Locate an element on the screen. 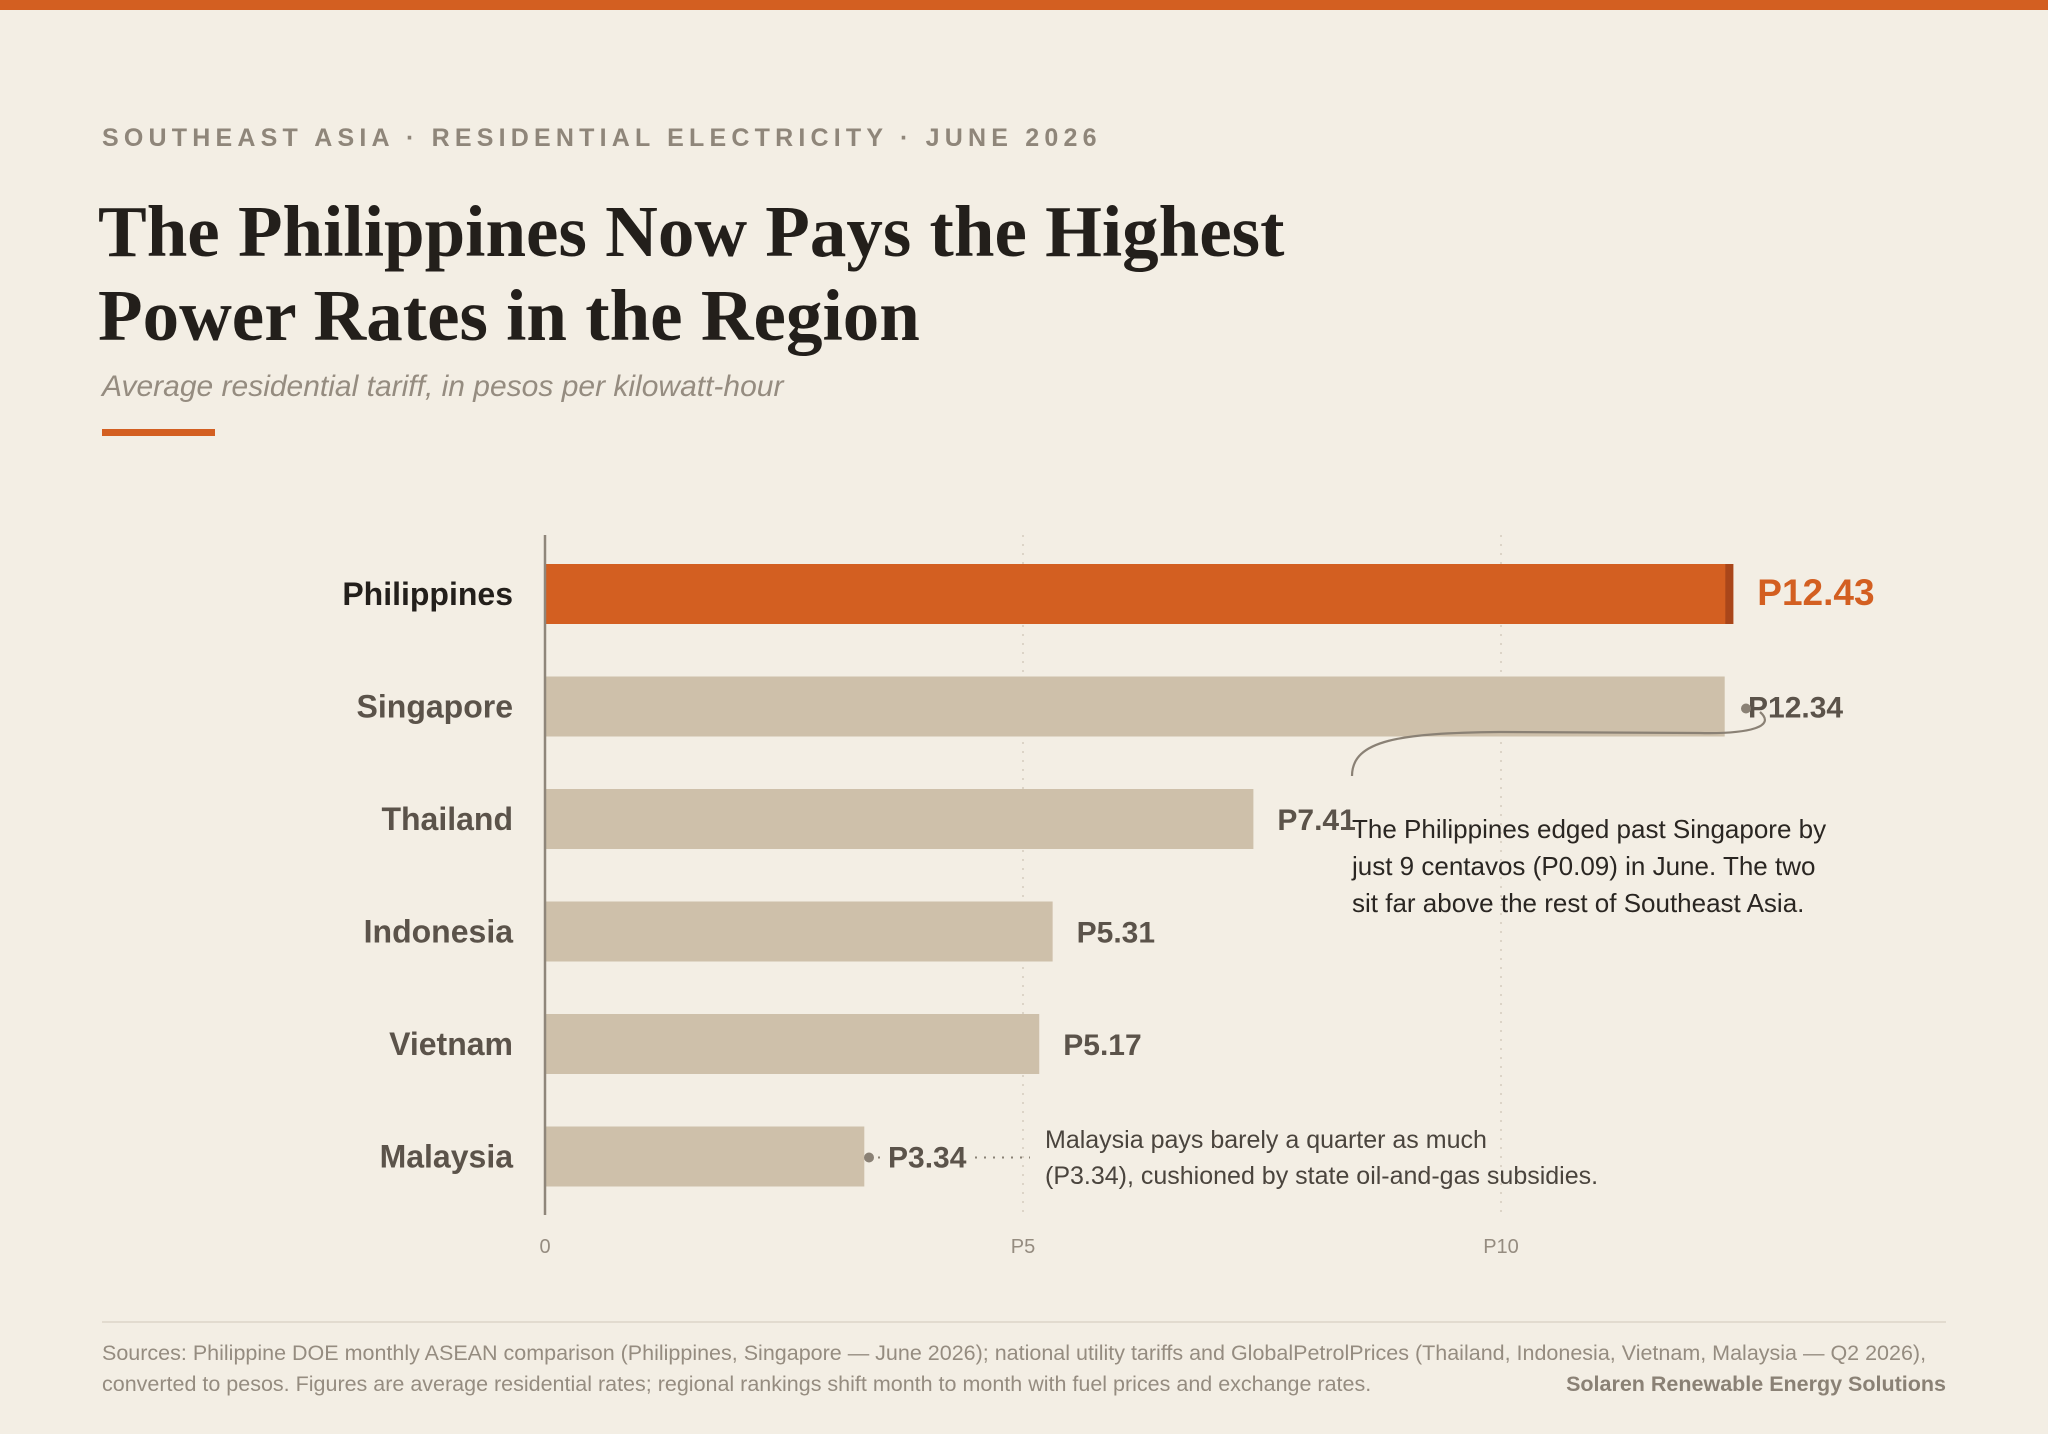 The image size is (2048, 1434). category-label: Malaysia is located at coordinates (447, 1157).